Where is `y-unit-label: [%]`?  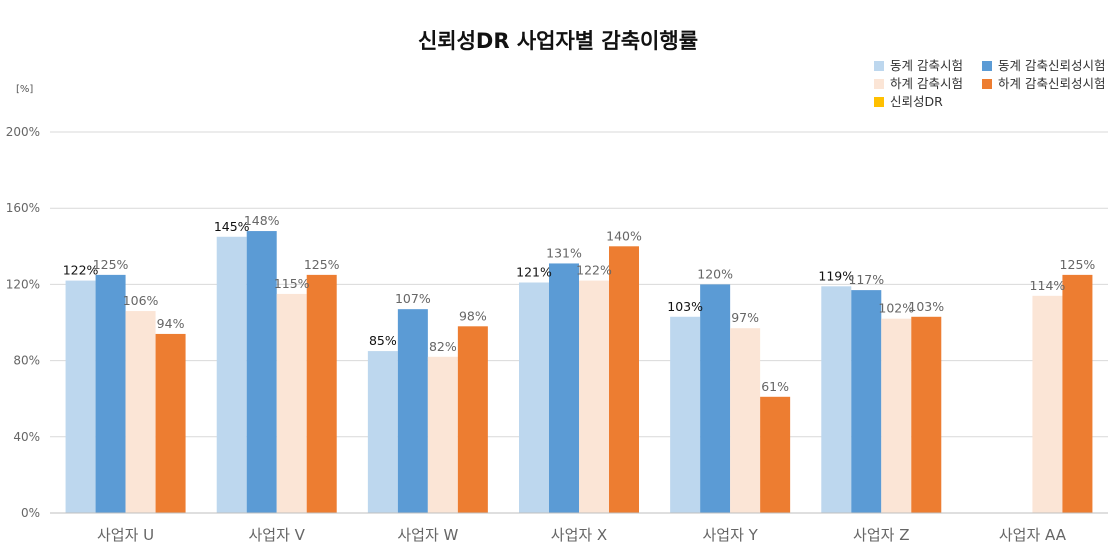
y-unit-label: [%] is located at coordinates (24, 89).